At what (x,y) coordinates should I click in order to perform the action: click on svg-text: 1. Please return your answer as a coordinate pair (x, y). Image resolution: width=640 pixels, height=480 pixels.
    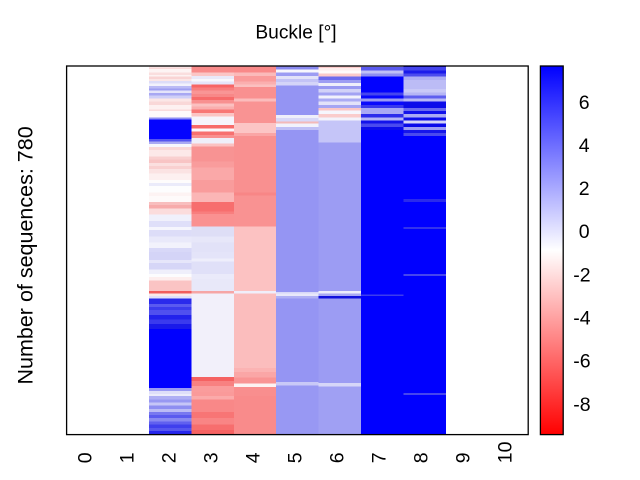
    Looking at the image, I should click on (128, 457).